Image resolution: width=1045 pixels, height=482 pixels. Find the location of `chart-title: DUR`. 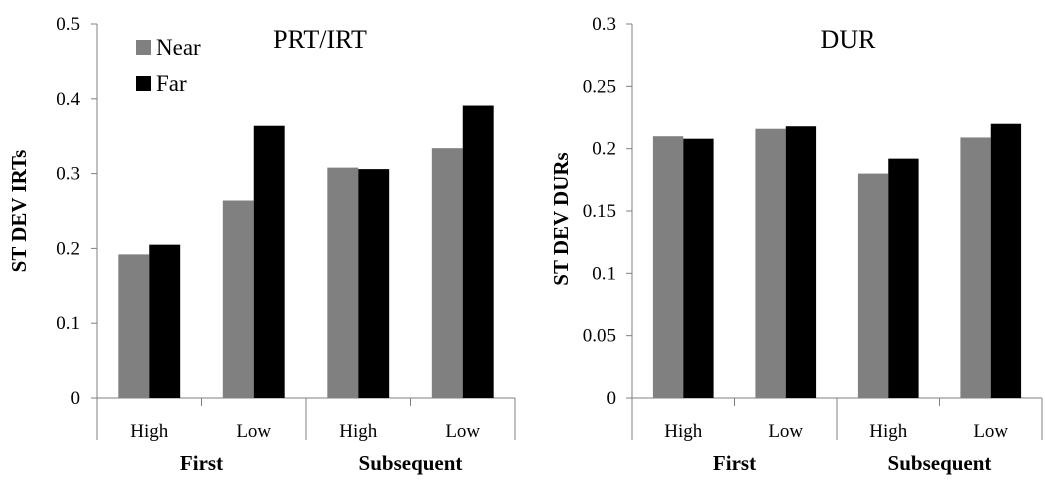

chart-title: DUR is located at coordinates (849, 39).